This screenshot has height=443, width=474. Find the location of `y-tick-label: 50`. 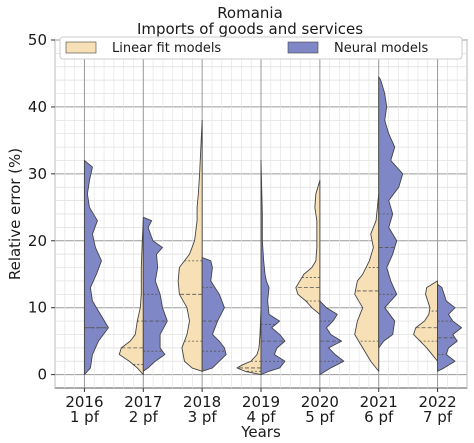

y-tick-label: 50 is located at coordinates (37, 40).